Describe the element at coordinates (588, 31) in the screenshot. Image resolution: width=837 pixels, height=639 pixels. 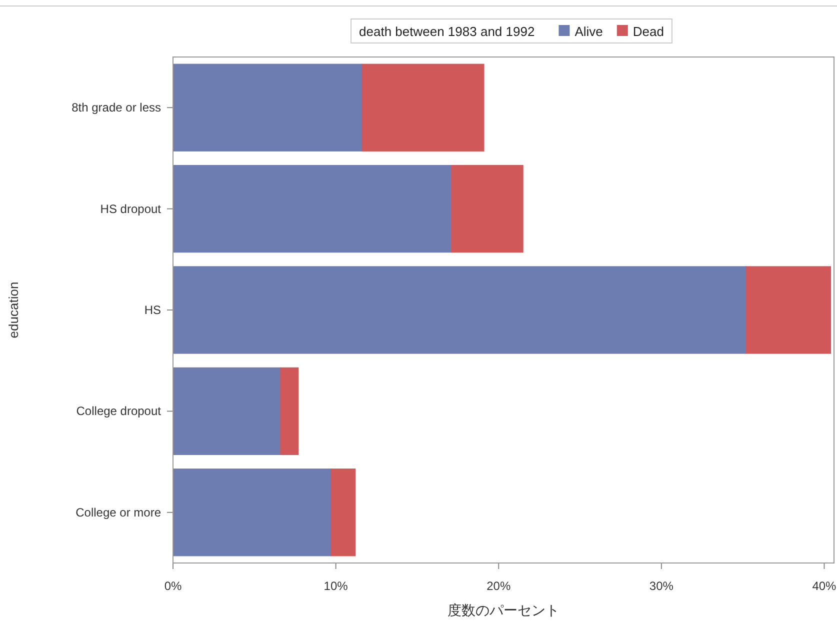
I see `legend-label: Alive` at that location.